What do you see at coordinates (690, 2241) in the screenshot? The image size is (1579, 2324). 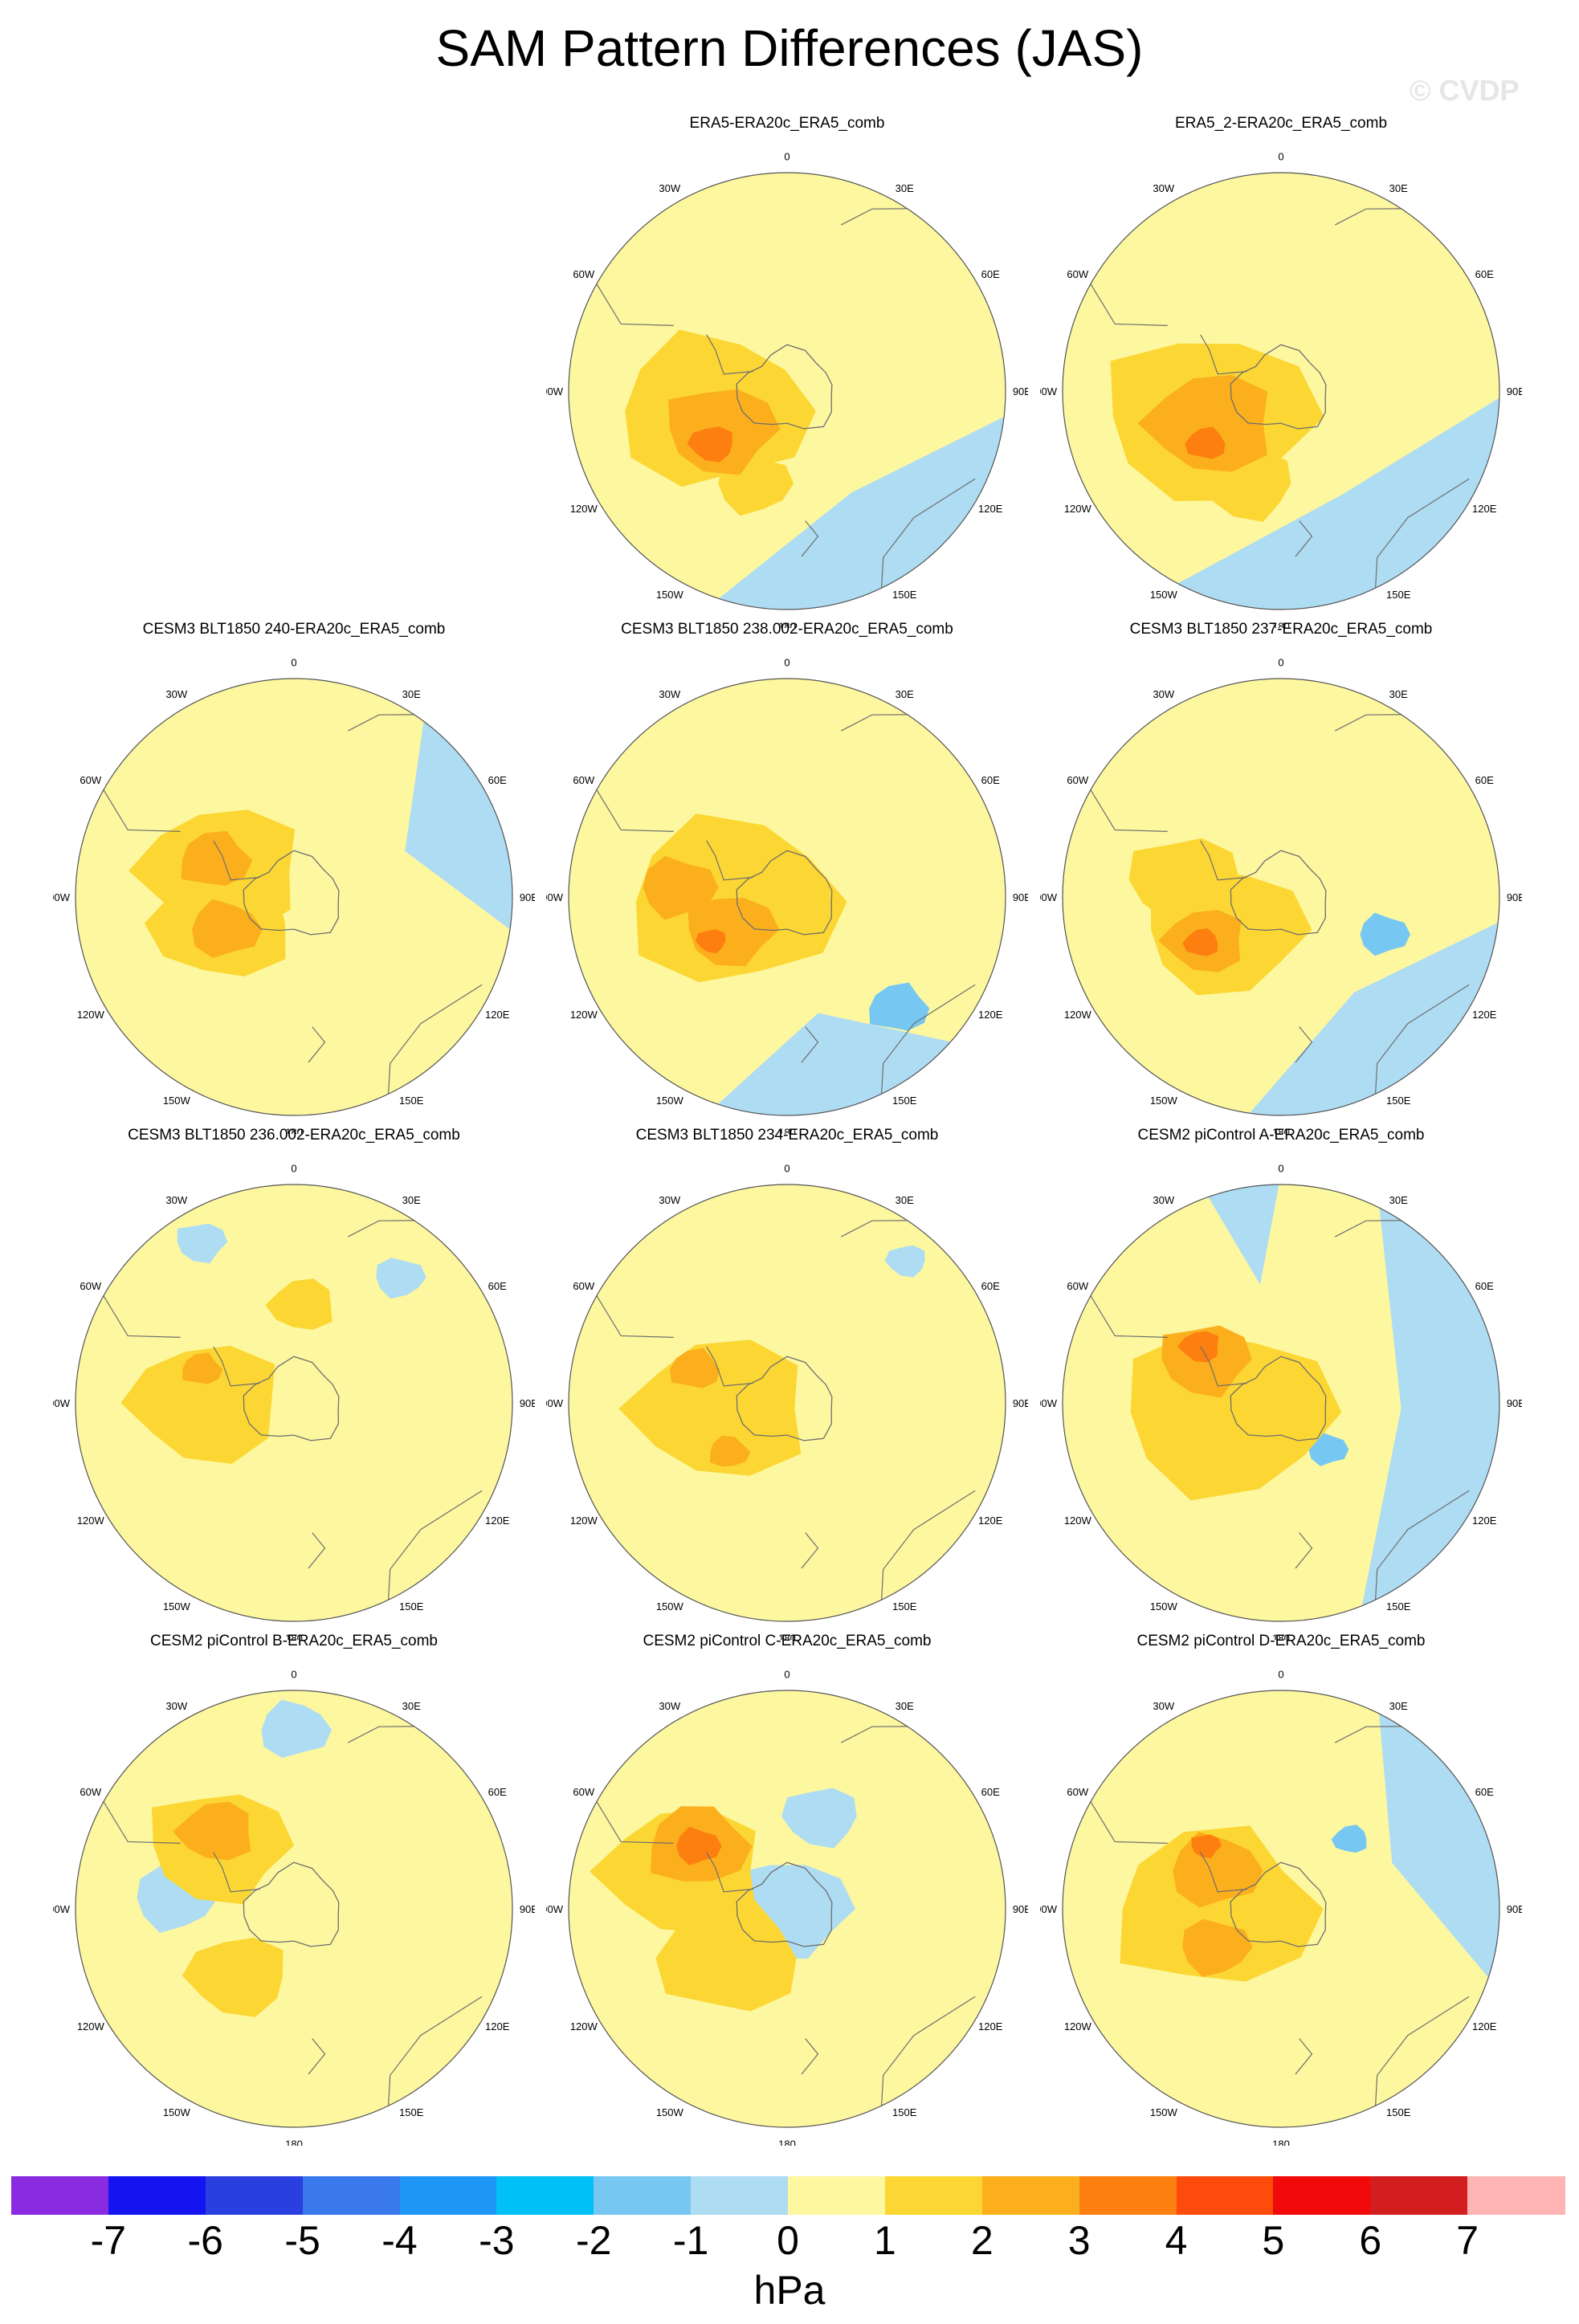 I see `colorbar-tick-label: -1` at bounding box center [690, 2241].